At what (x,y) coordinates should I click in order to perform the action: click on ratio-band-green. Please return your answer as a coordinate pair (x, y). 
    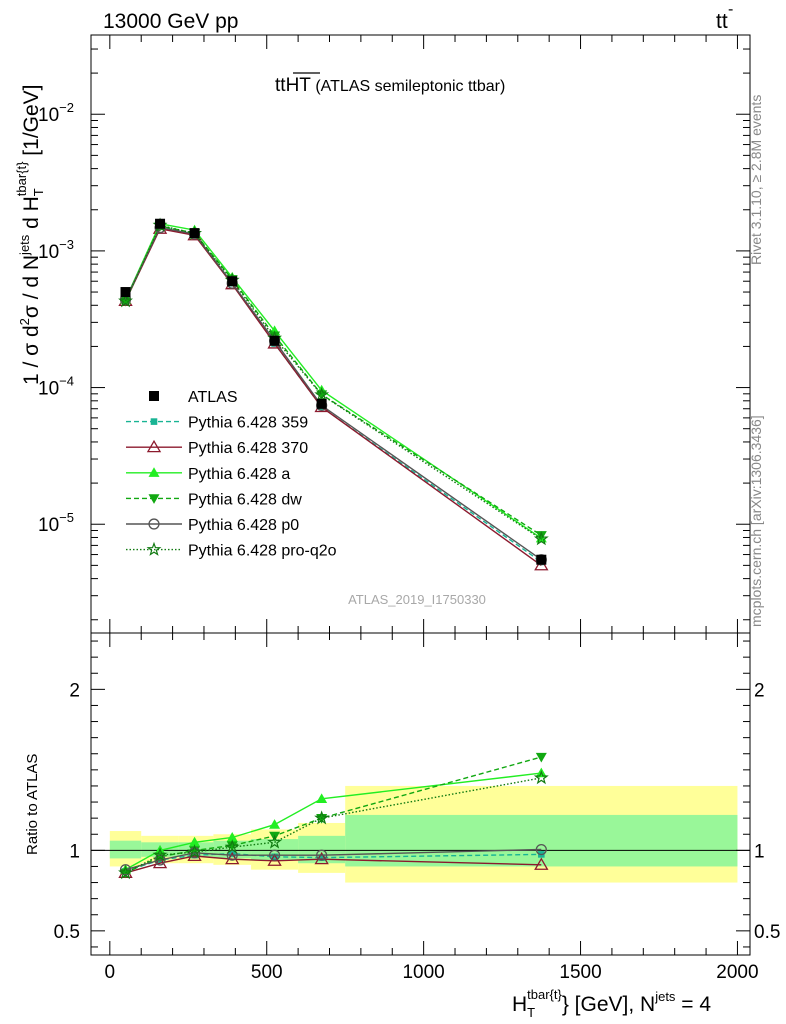
    Looking at the image, I should click on (125, 849).